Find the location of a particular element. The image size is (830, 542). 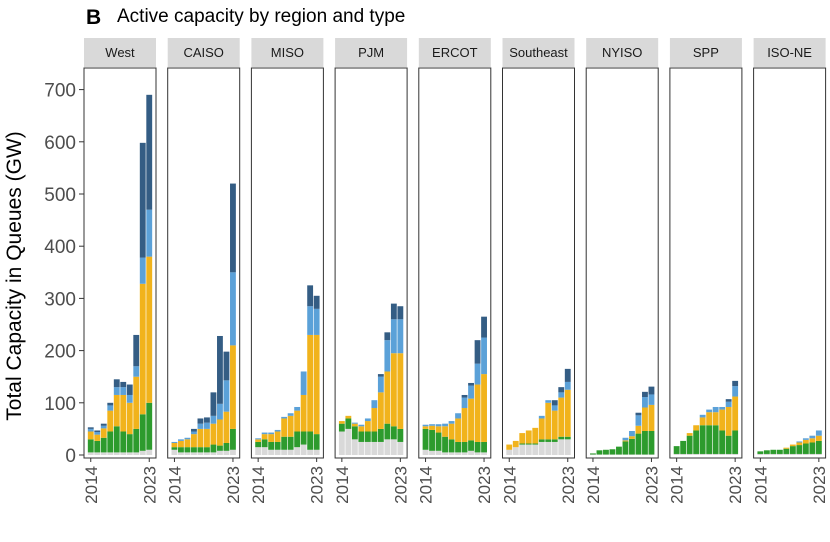

facet-strip-label: ISO-NE is located at coordinates (789, 52).